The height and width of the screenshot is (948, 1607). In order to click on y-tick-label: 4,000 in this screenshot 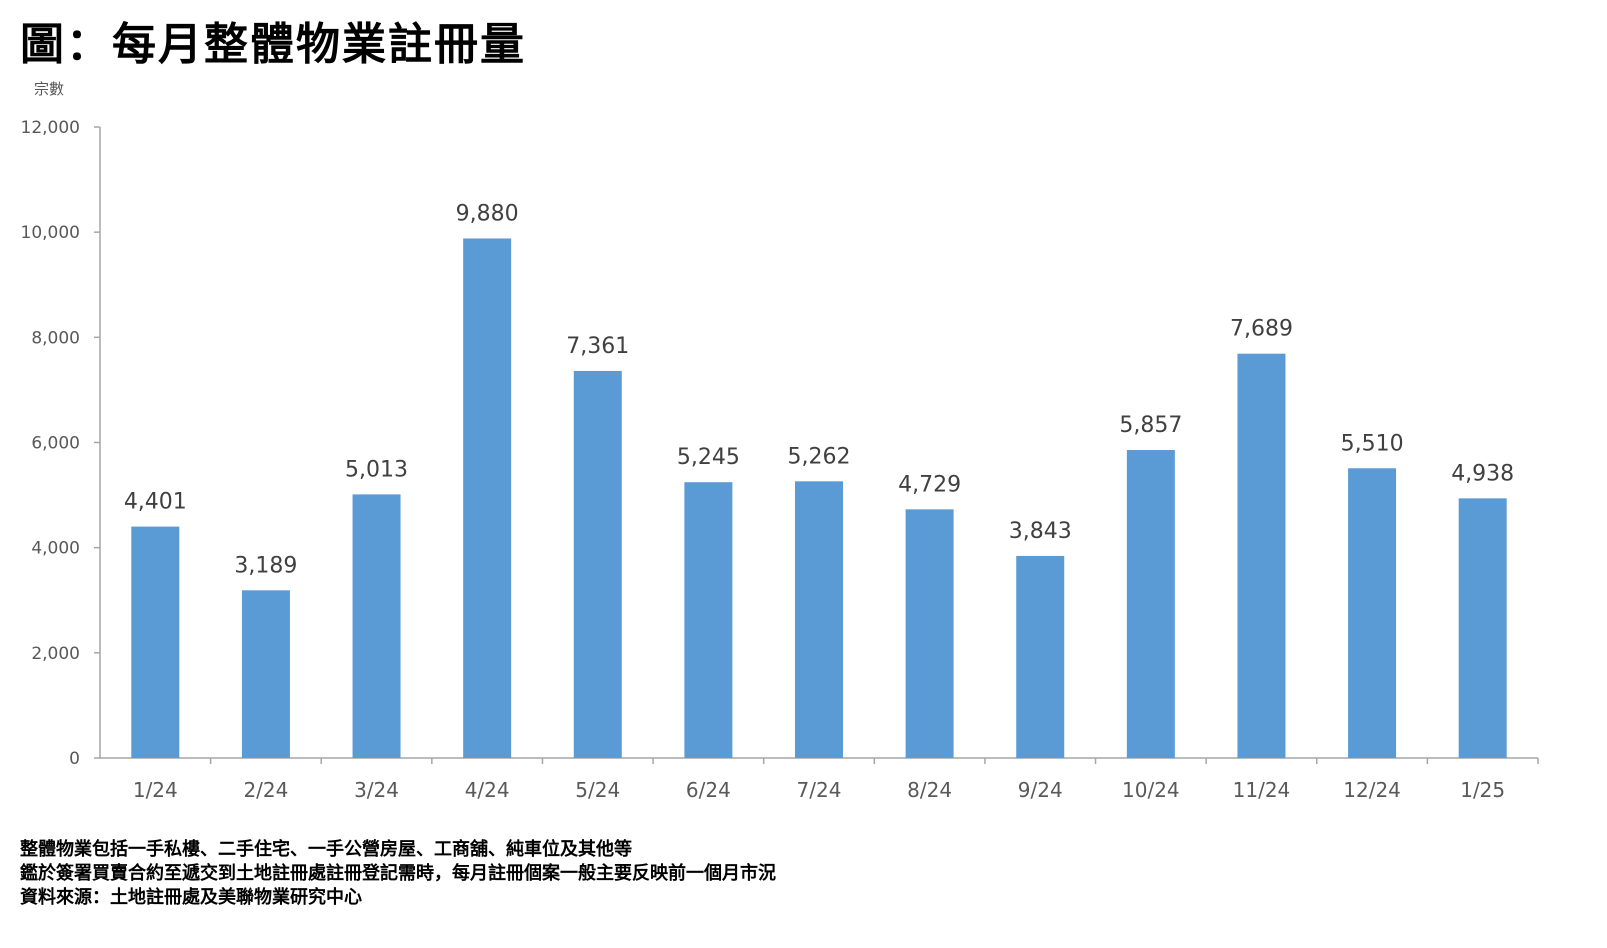, I will do `click(55, 549)`.